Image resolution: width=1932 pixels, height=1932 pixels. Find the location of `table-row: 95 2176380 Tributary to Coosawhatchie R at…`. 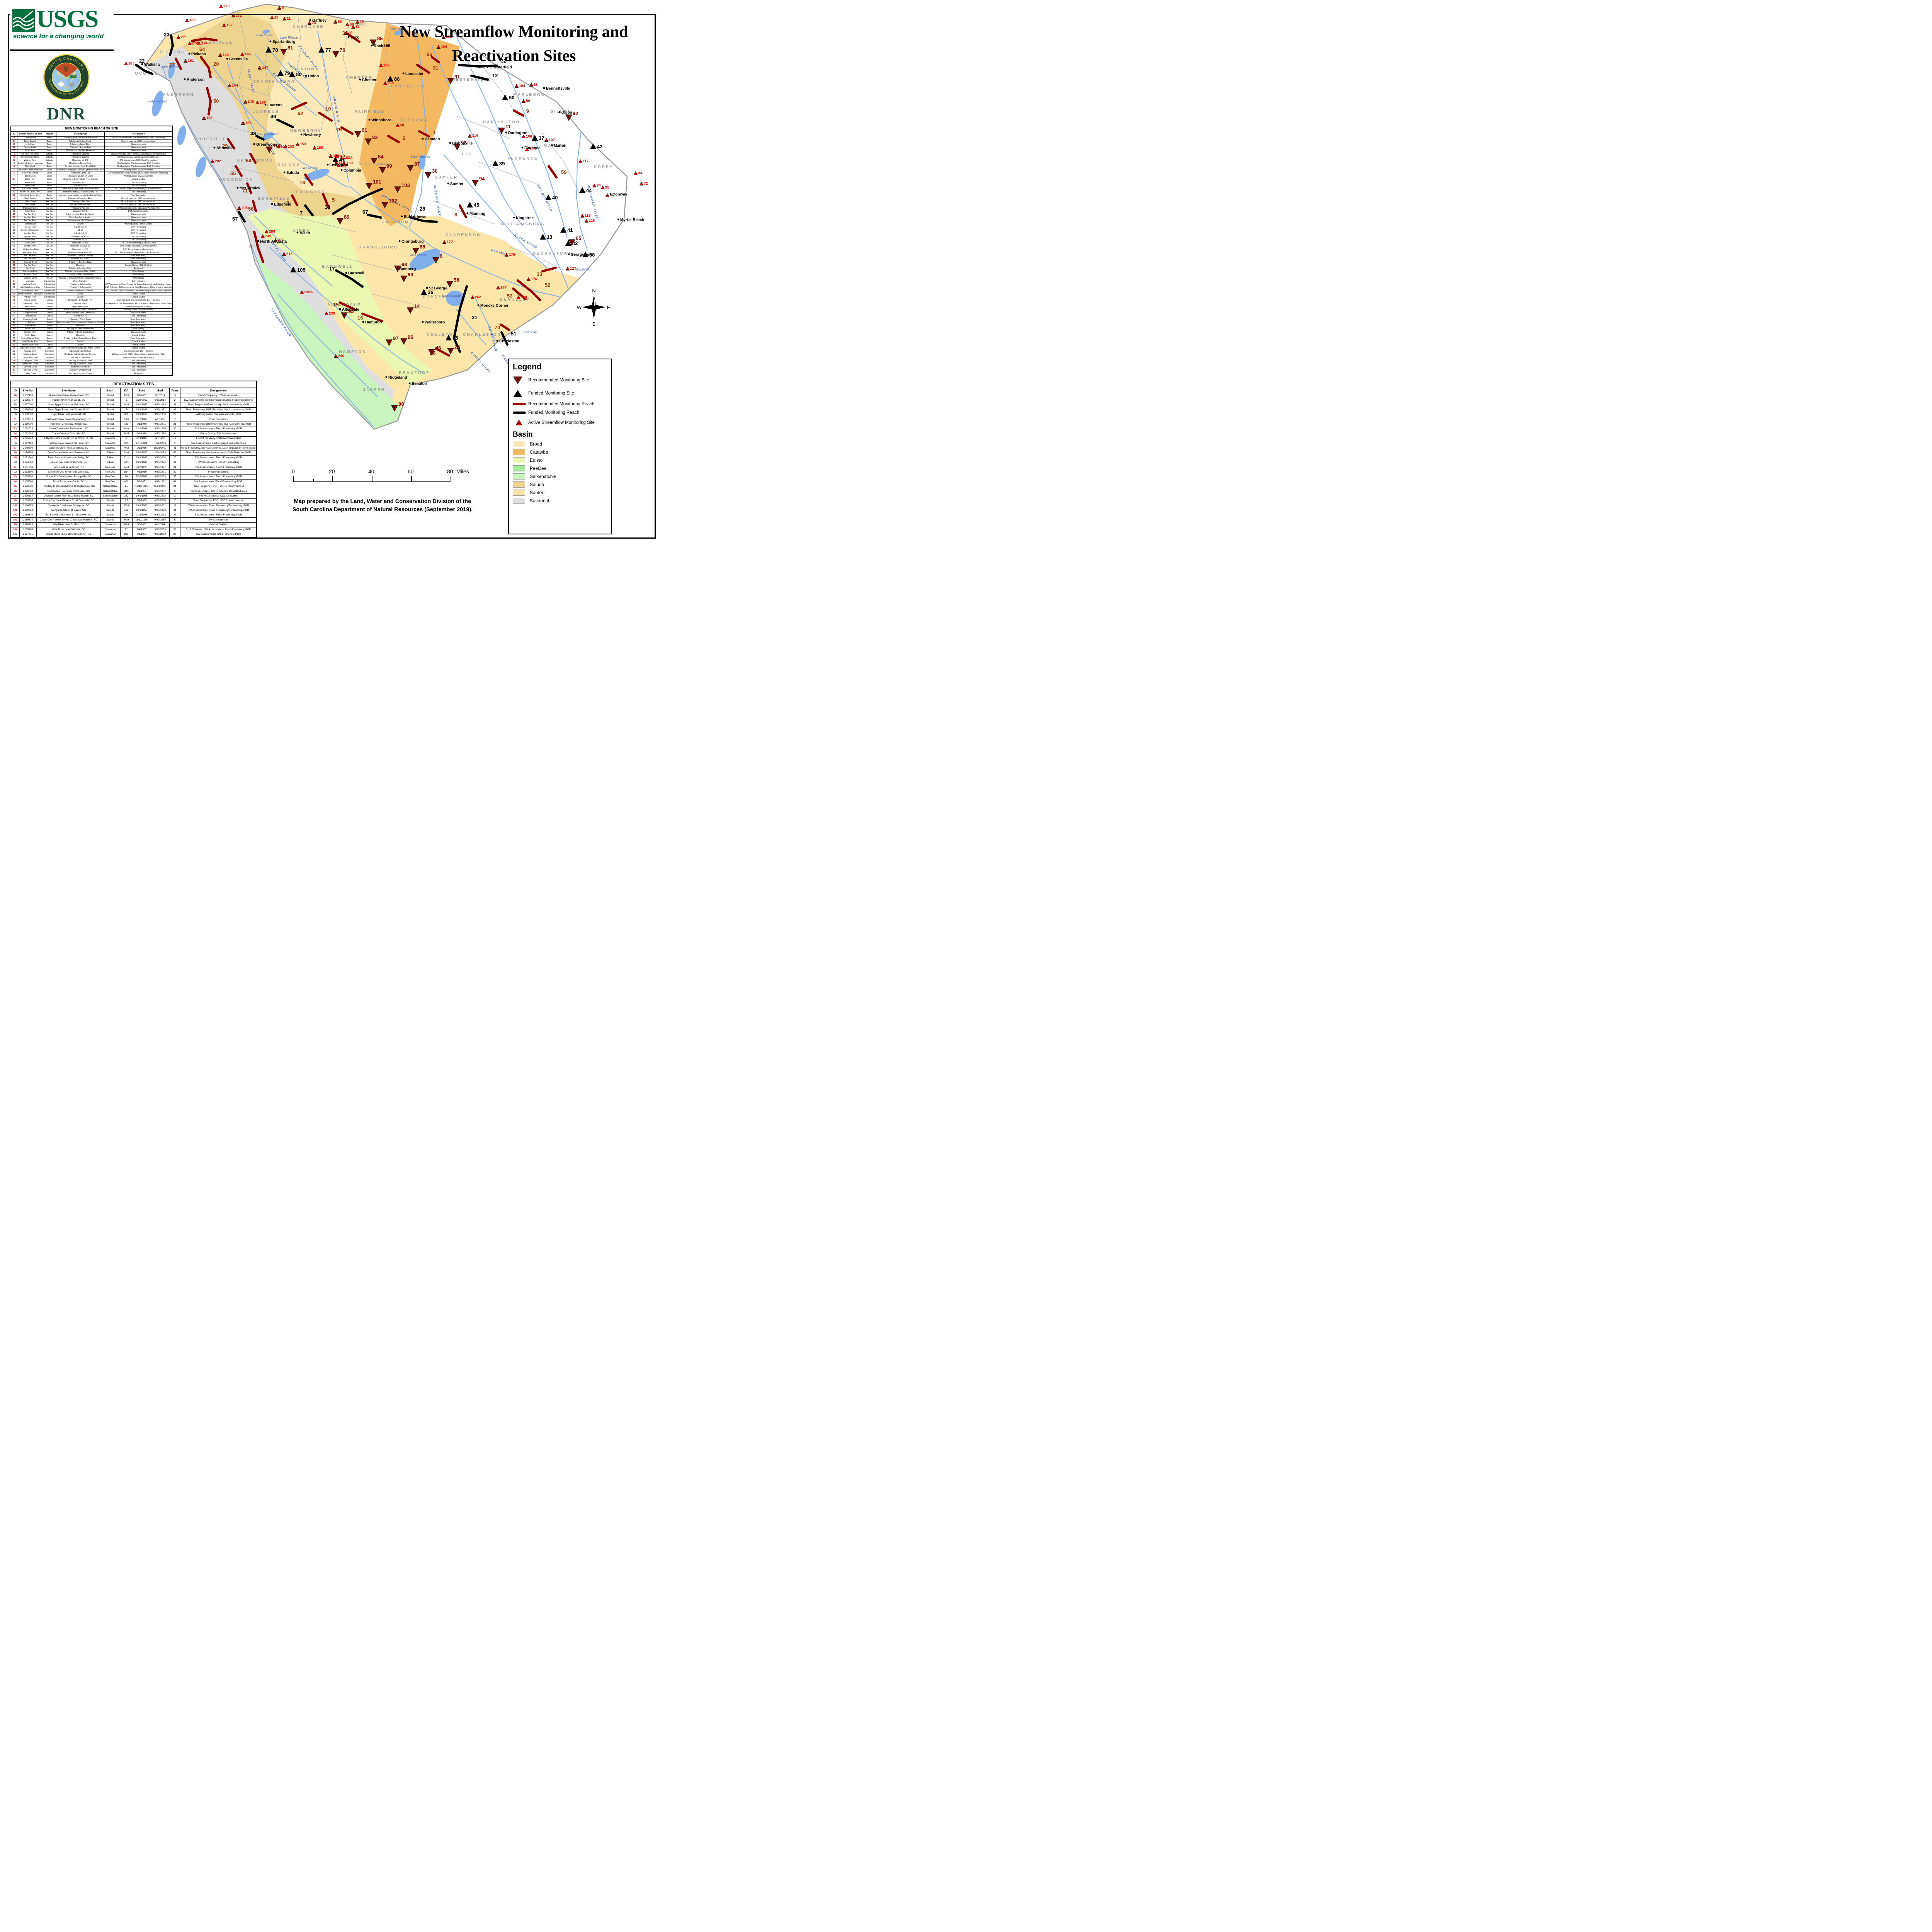

table-row: 95 2176380 Tributary to Coosawhatchie R at… is located at coordinates (134, 486).